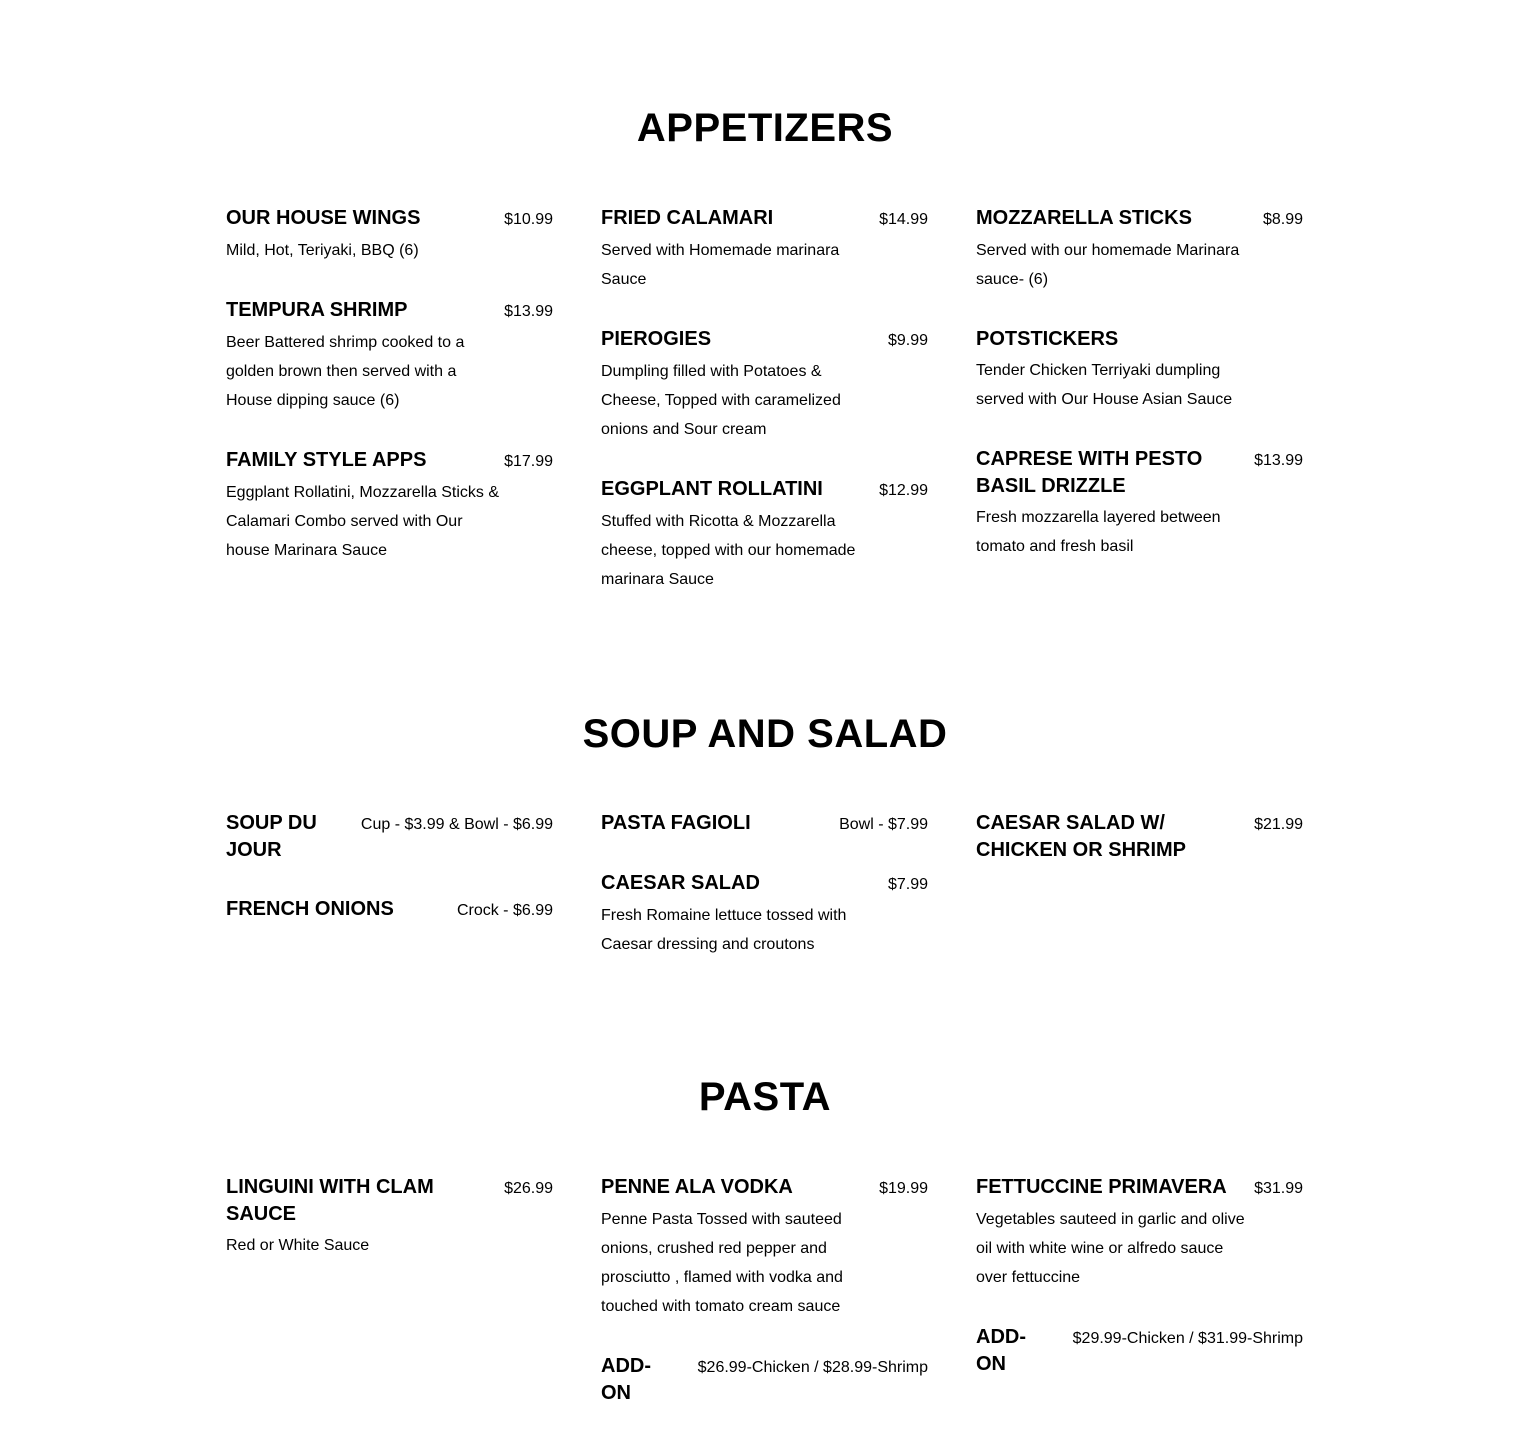 This screenshot has width=1530, height=1439. I want to click on menu-item-header: FETTUCCINE PRIMAVERA $31.99, so click(1139, 1188).